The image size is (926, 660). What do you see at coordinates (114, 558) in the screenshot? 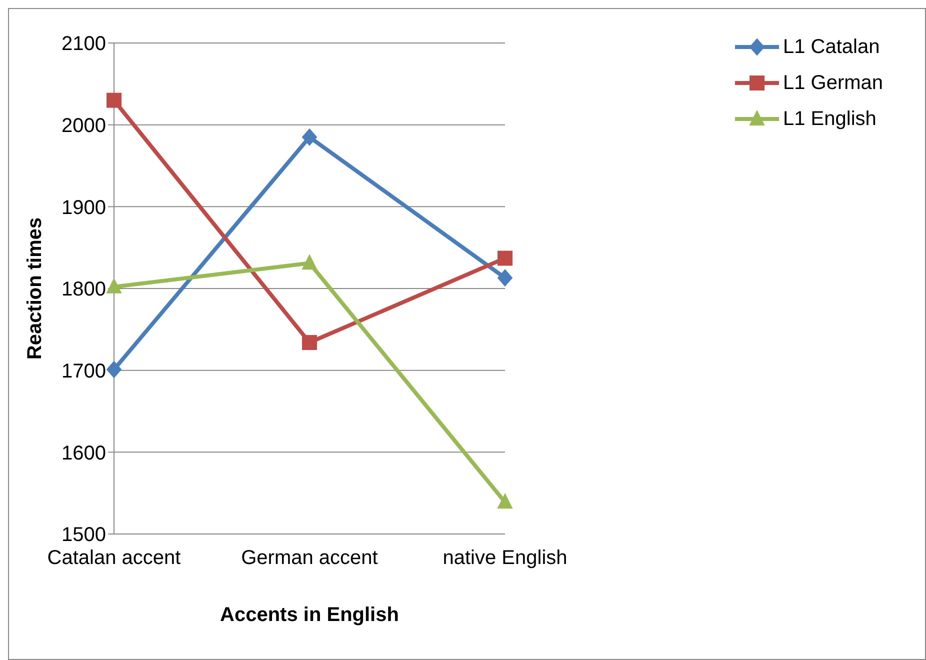
I see `x-tick-label: Catalan accent` at bounding box center [114, 558].